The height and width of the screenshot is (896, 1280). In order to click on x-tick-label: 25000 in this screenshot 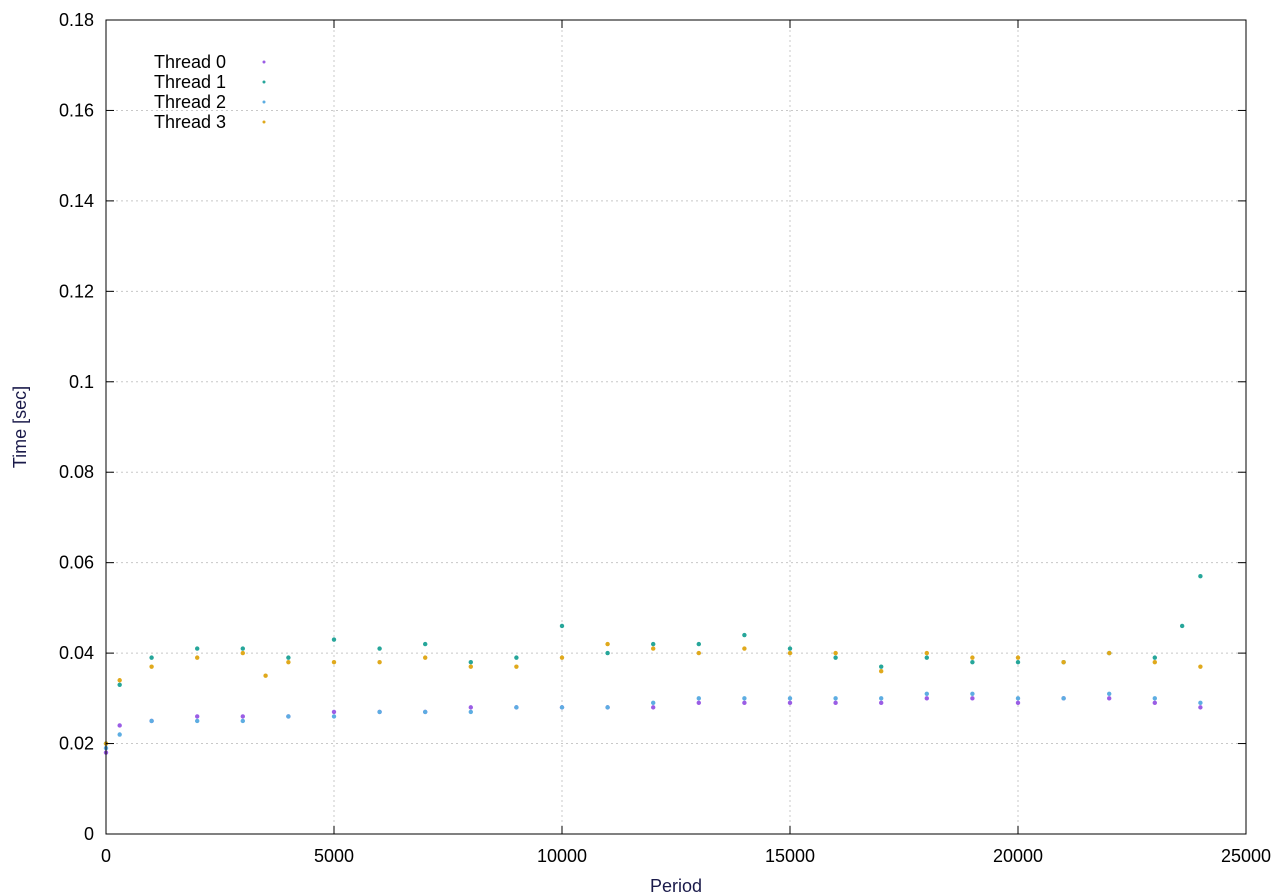, I will do `click(1246, 856)`.